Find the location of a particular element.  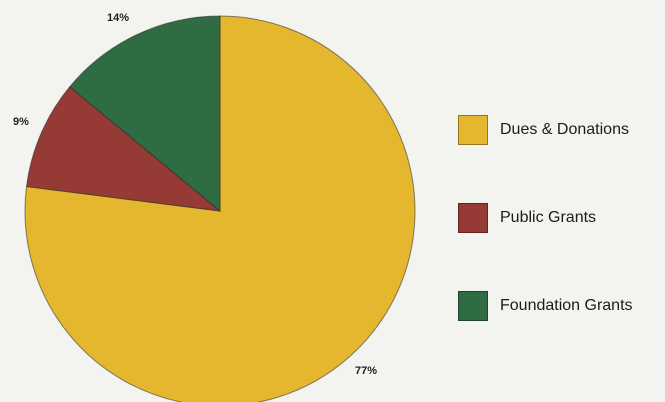

legend-label-public-grants: Public Grants is located at coordinates (548, 217).